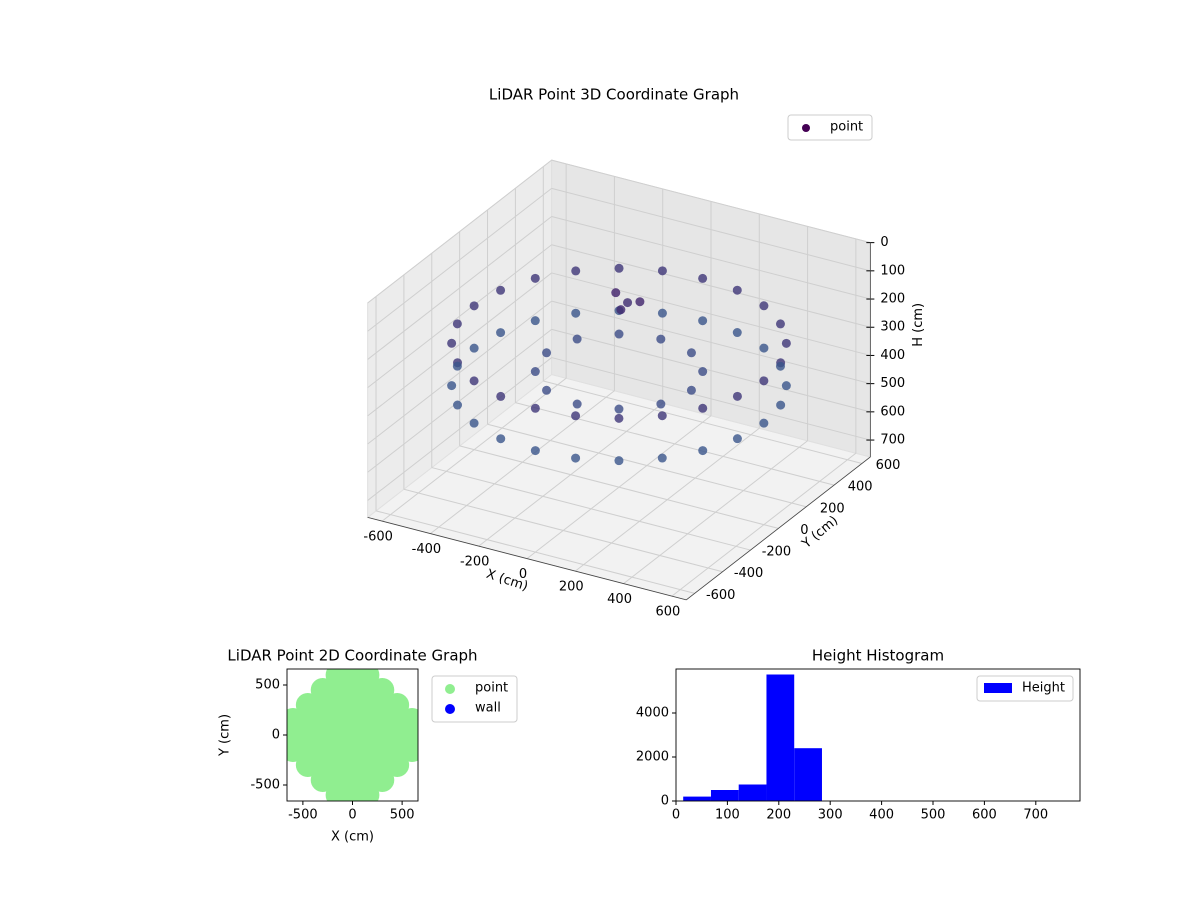  Describe the element at coordinates (721, 595) in the screenshot. I see `y-tick-label: -600` at that location.